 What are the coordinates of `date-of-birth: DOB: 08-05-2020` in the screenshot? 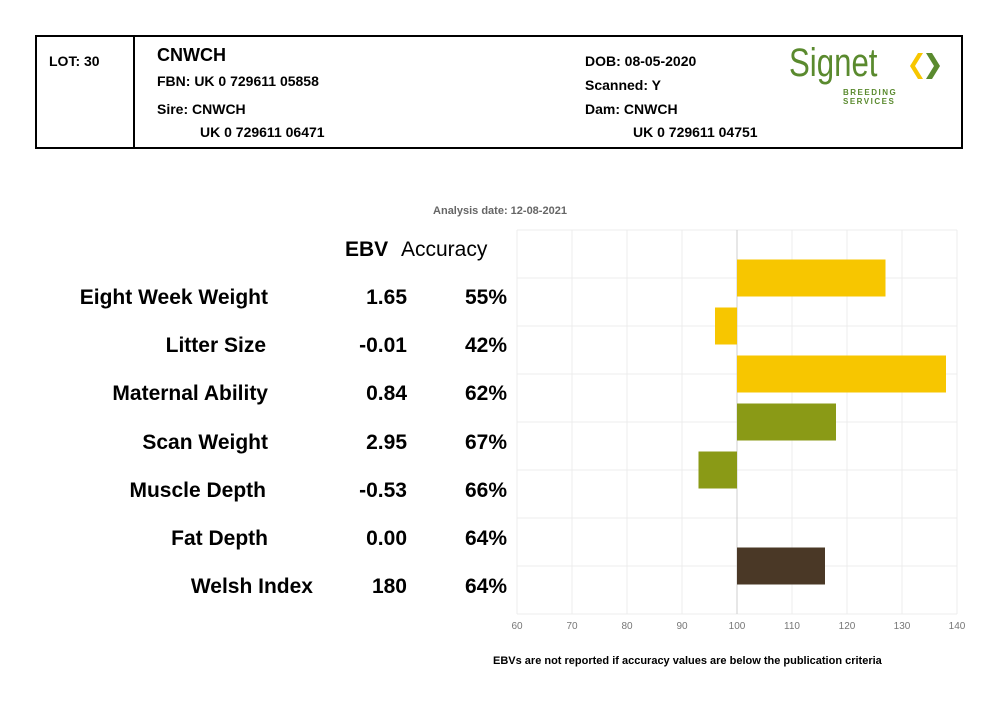 It's located at (641, 61).